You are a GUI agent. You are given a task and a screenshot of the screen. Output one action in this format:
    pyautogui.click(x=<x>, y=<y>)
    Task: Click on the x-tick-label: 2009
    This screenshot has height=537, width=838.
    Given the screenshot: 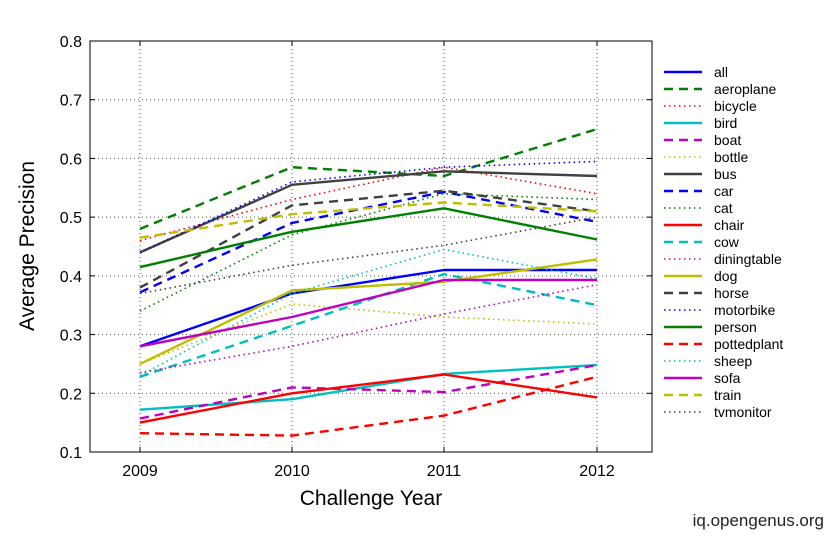 What is the action you would take?
    pyautogui.click(x=140, y=471)
    